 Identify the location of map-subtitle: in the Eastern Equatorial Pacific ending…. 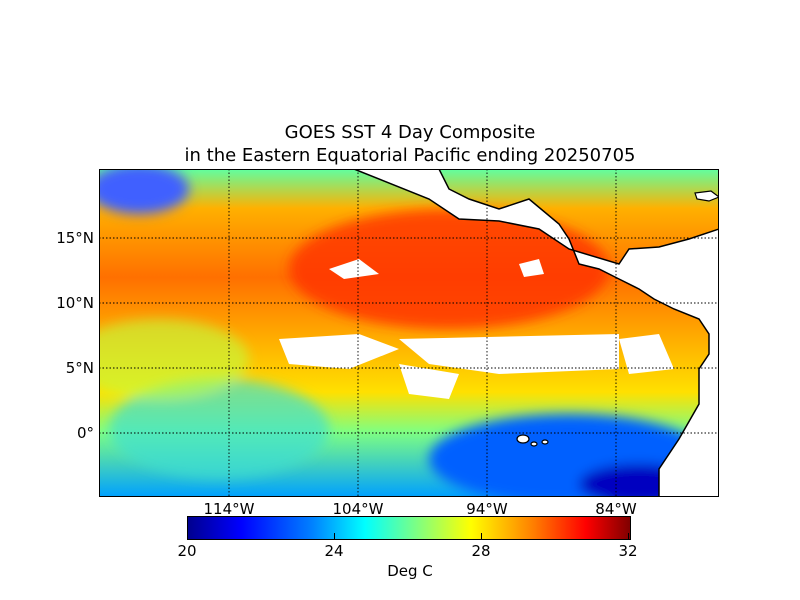
(410, 155).